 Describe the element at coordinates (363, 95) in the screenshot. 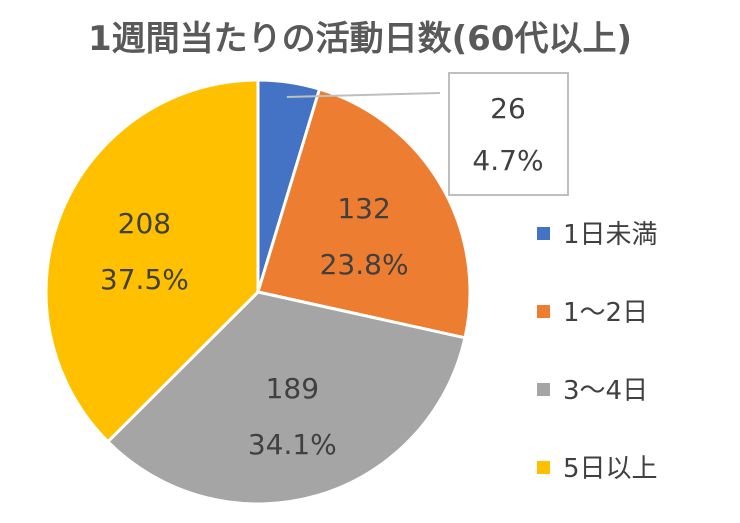

I see `callout-leader-line` at that location.